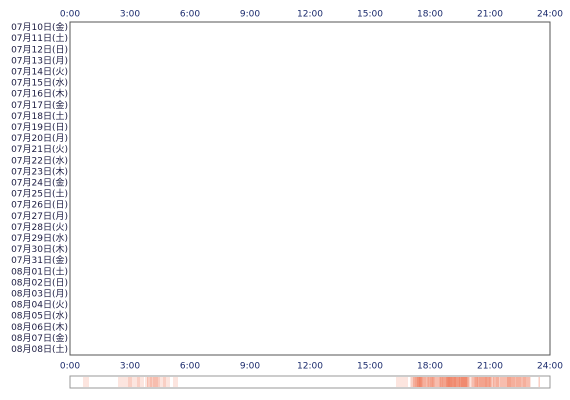  What do you see at coordinates (39, 105) in the screenshot?
I see `y-label: 07月17日(金)` at bounding box center [39, 105].